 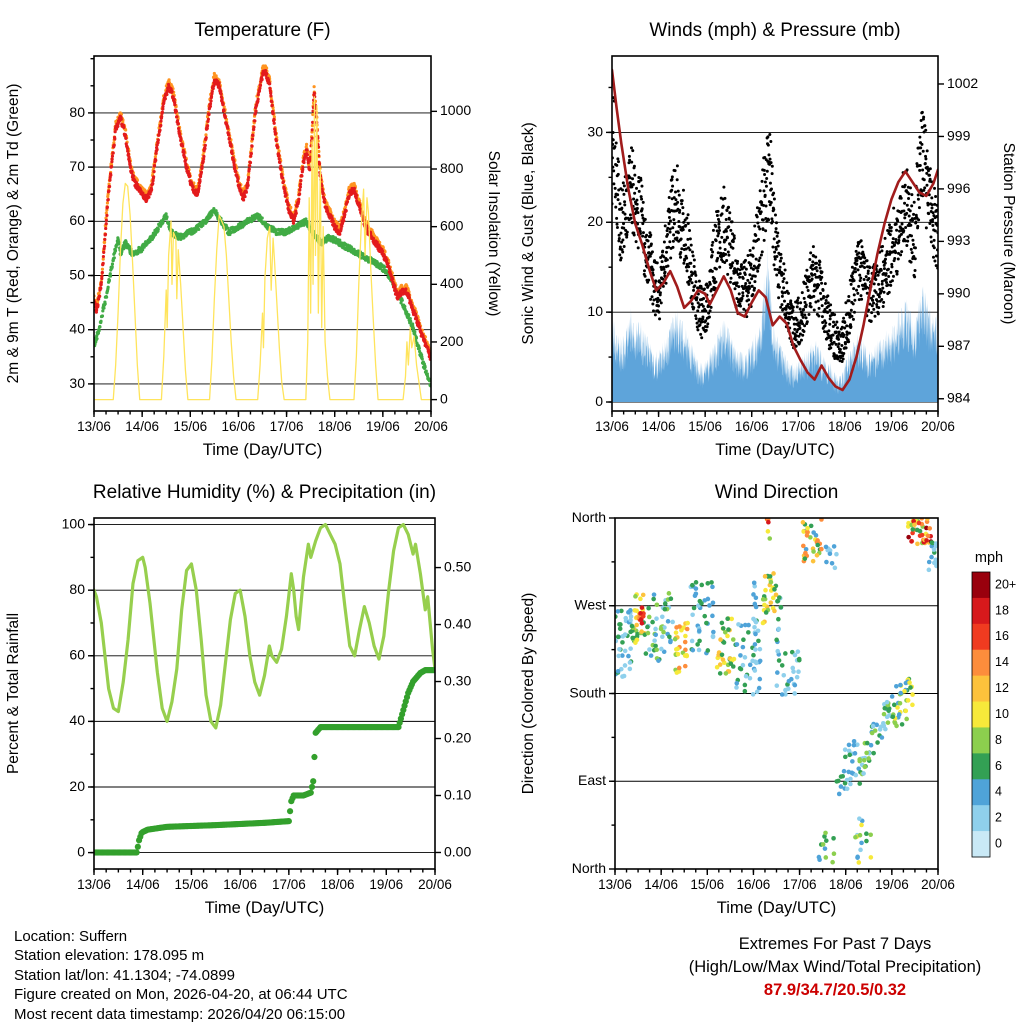 What do you see at coordinates (835, 990) in the screenshot?
I see `extremes-values: 87.9/34.7/20.5/0.32` at bounding box center [835, 990].